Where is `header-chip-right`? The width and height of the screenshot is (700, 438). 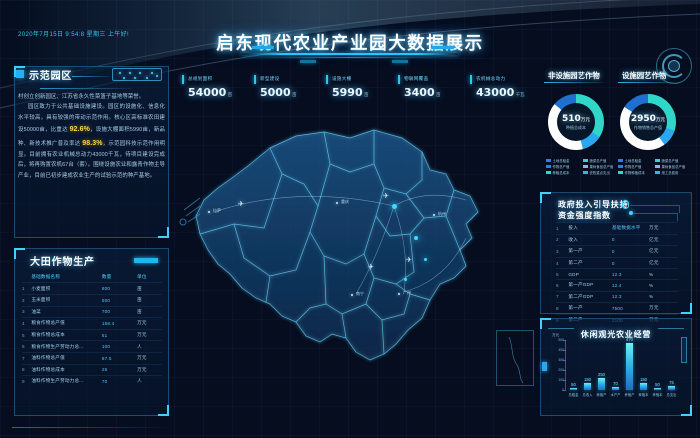
header-chip-right is located at coordinates (443, 47).